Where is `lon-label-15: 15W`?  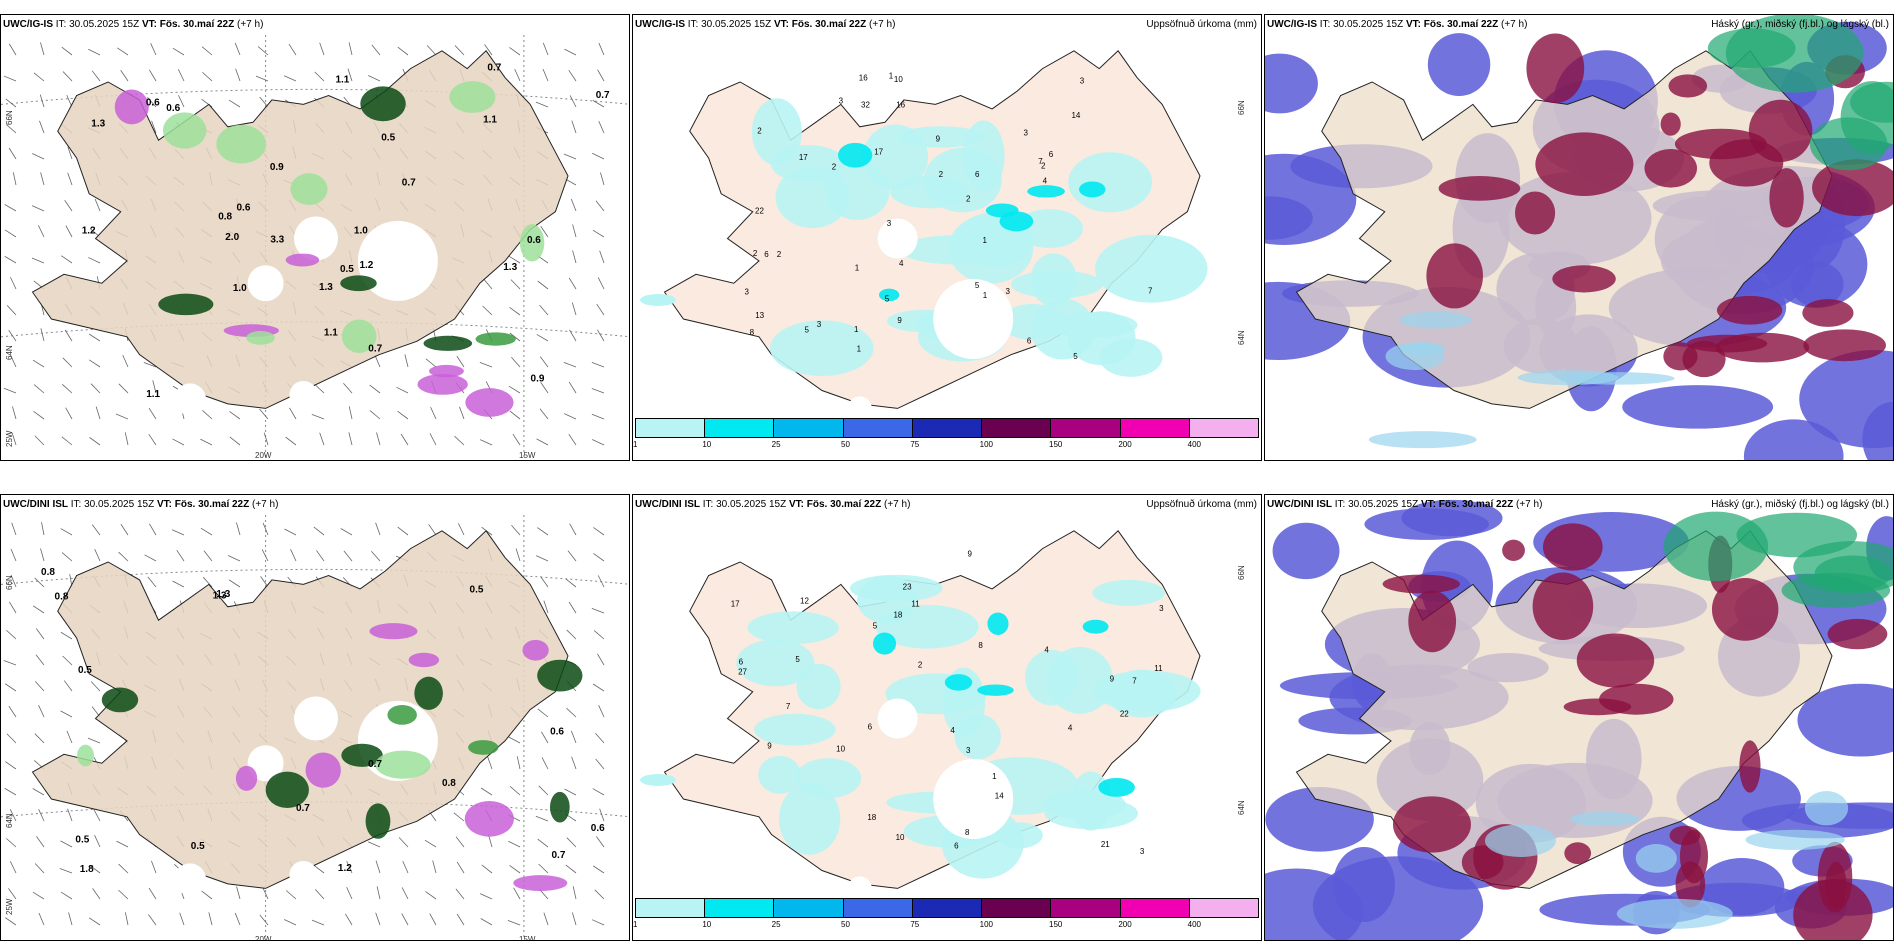 lon-label-15: 15W is located at coordinates (527, 938).